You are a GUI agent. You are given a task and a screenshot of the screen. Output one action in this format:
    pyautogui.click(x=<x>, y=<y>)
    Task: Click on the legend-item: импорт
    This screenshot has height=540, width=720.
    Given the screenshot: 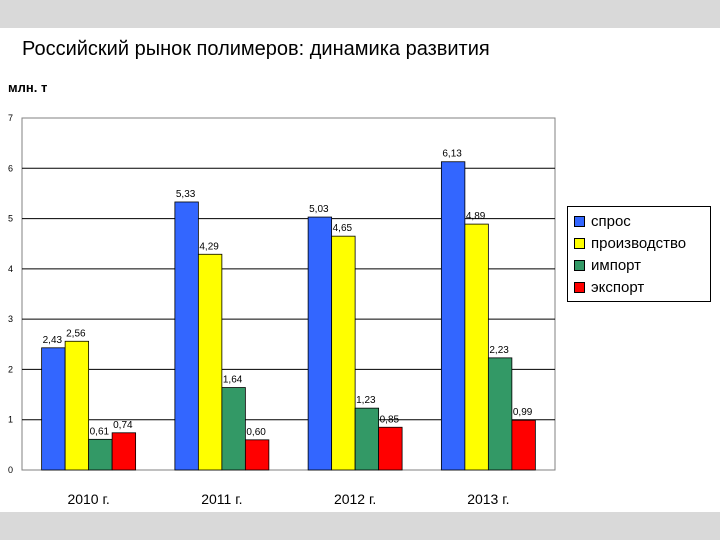 What is the action you would take?
    pyautogui.click(x=607, y=265)
    